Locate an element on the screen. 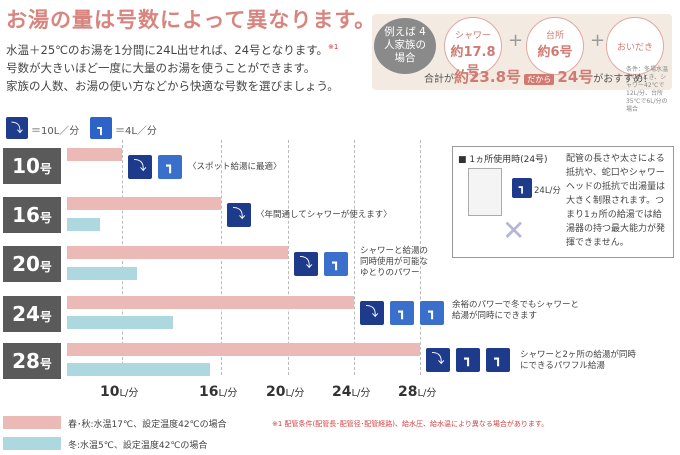 The image size is (680, 455). bar-28-winter is located at coordinates (138, 369).